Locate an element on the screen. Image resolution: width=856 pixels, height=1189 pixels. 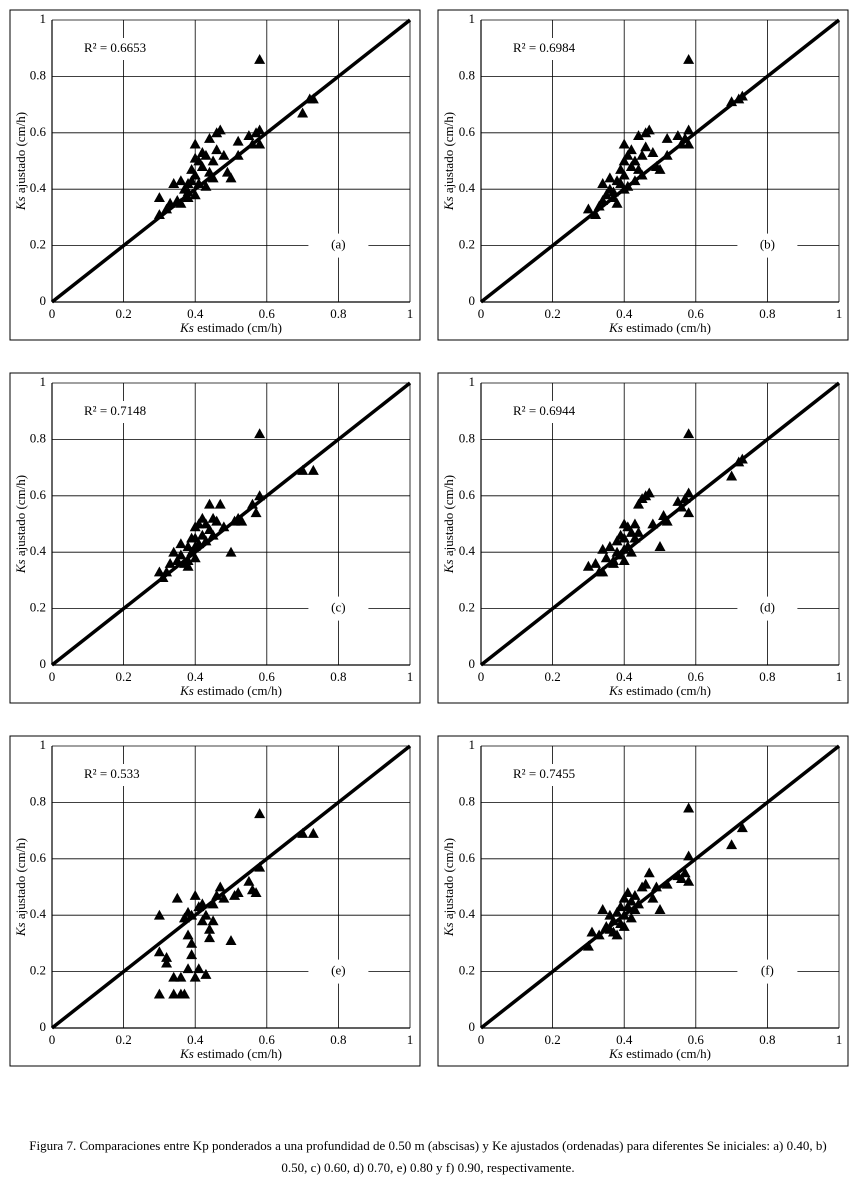
y-tick-label: 0.6 is located at coordinates (467, 857).